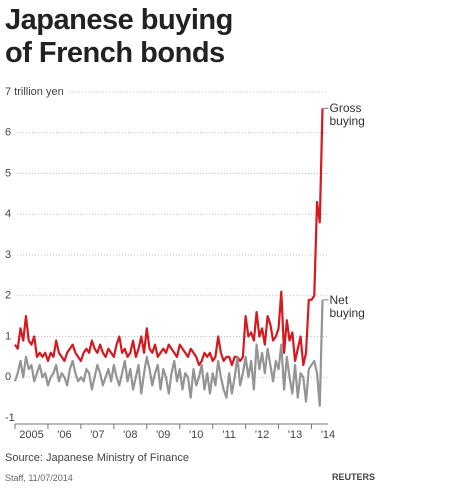 This screenshot has width=450, height=489. Describe the element at coordinates (163, 435) in the screenshot. I see `x-tick-label: '09` at that location.